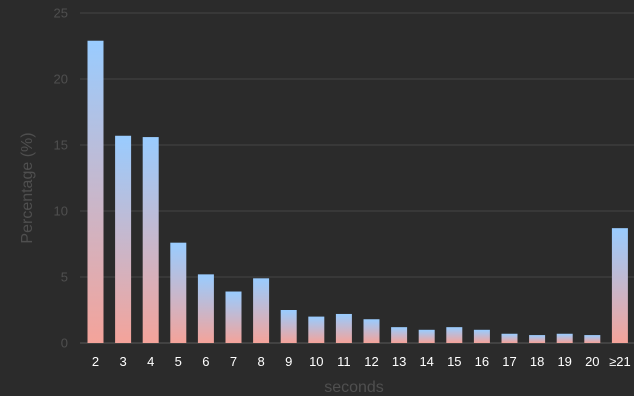 Image resolution: width=634 pixels, height=396 pixels. I want to click on y-tick-label: 10, so click(61, 211).